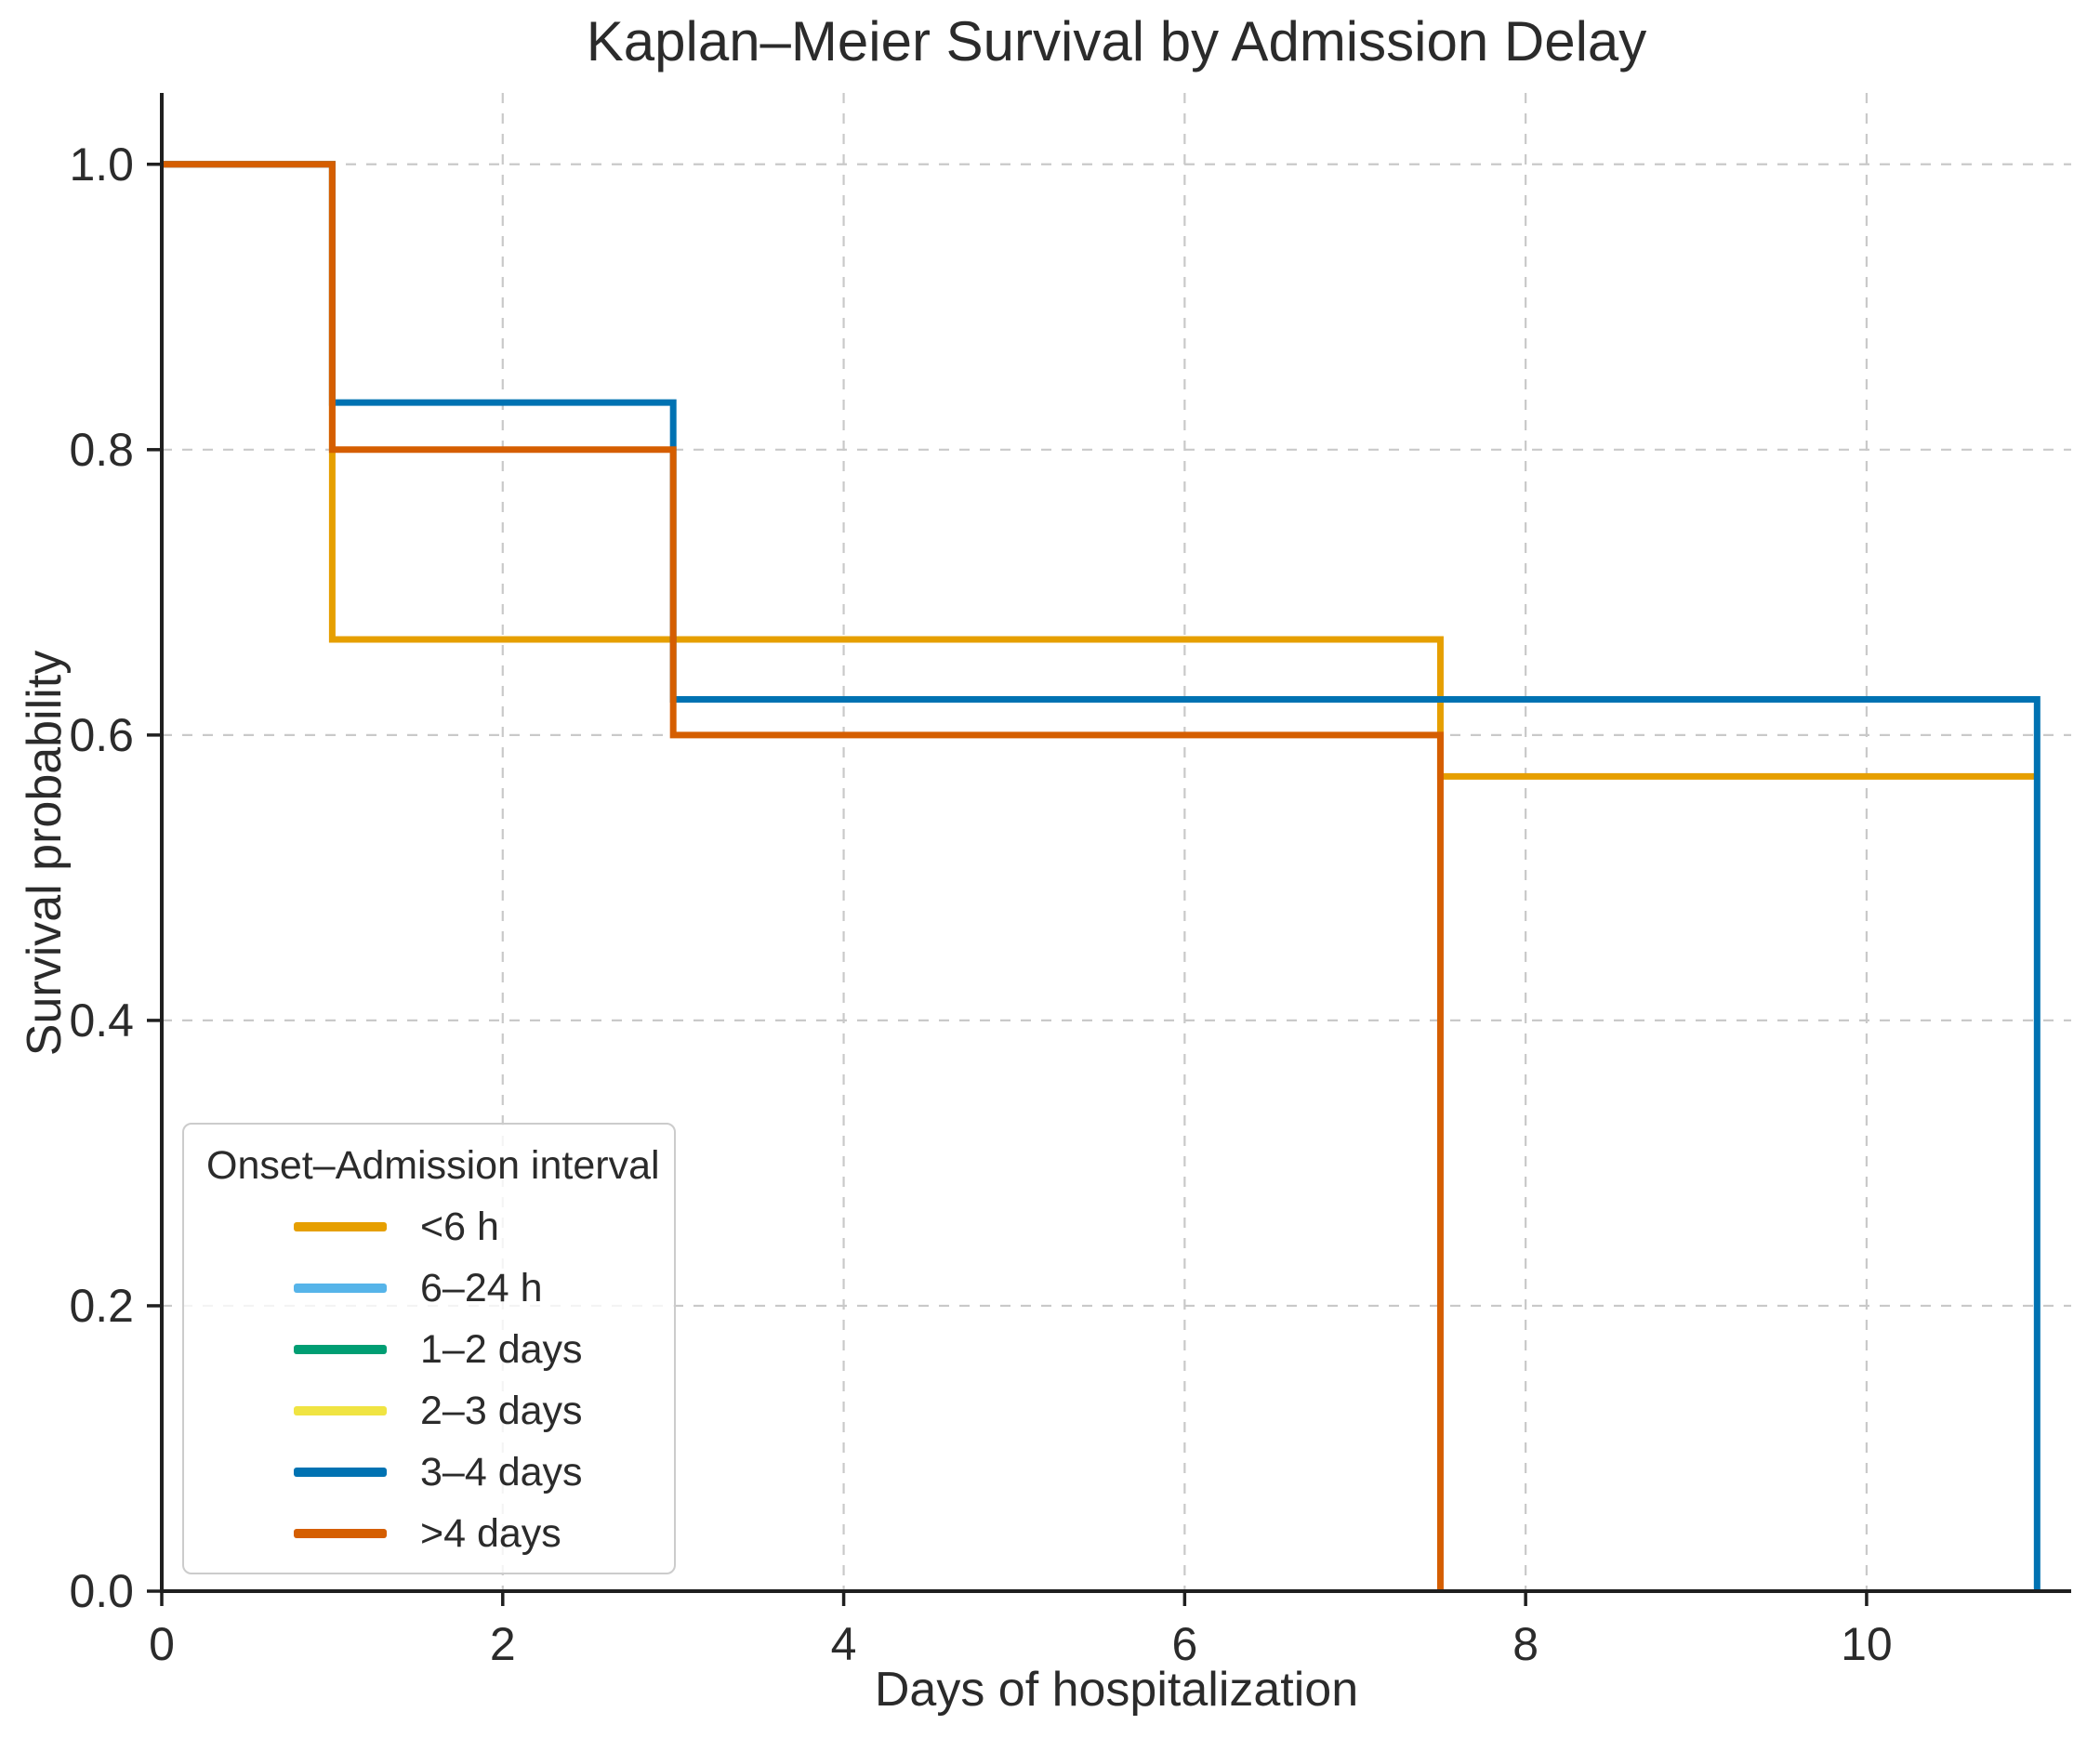  I want to click on x-tick-label: 10, so click(1867, 1644).